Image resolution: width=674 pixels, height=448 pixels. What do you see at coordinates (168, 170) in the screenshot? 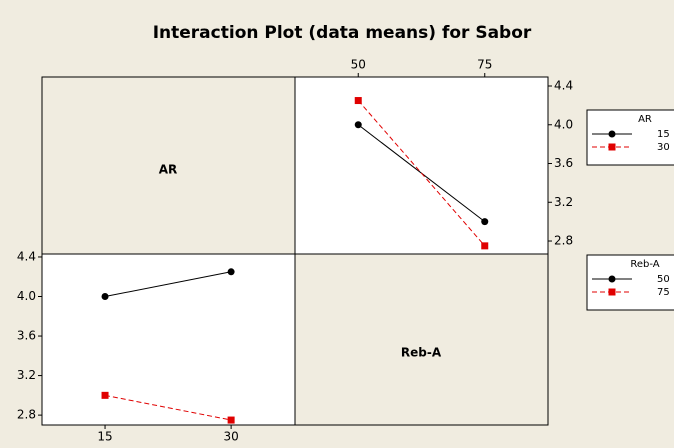
I see `panel-label: AR` at bounding box center [168, 170].